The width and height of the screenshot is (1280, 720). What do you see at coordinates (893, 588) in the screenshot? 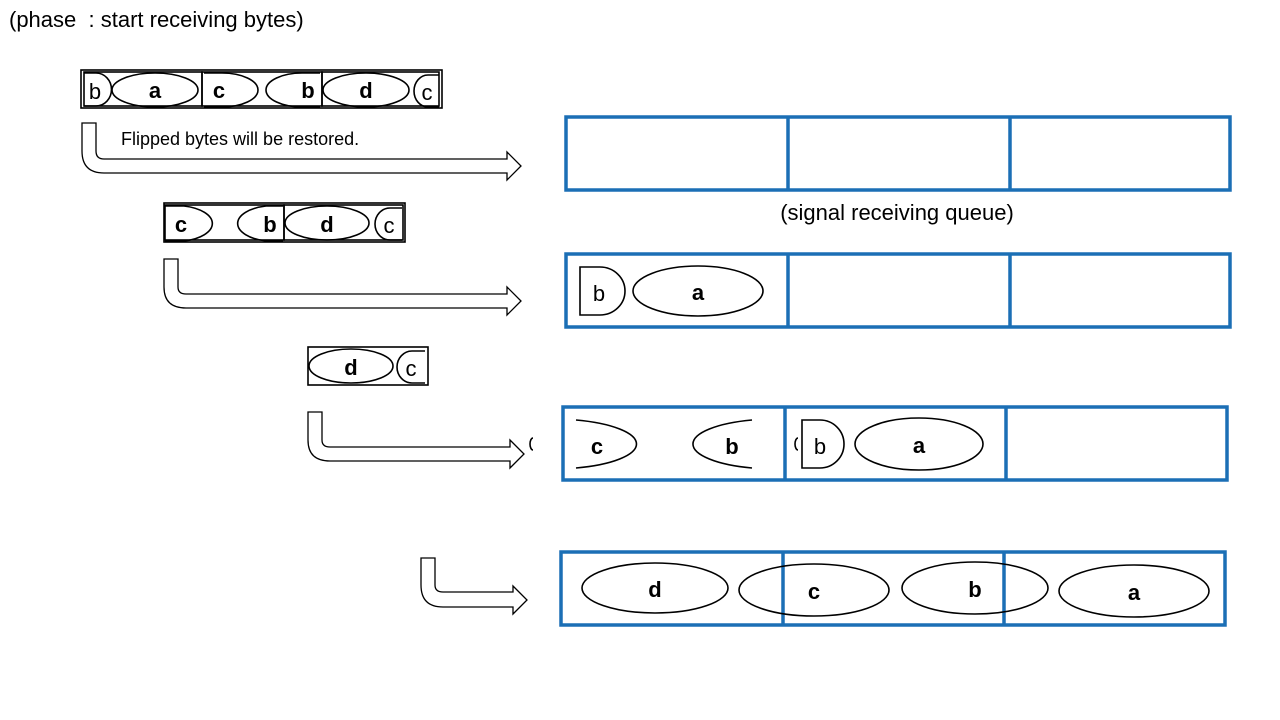
I see `receiving-queue-4: d c b a` at bounding box center [893, 588].